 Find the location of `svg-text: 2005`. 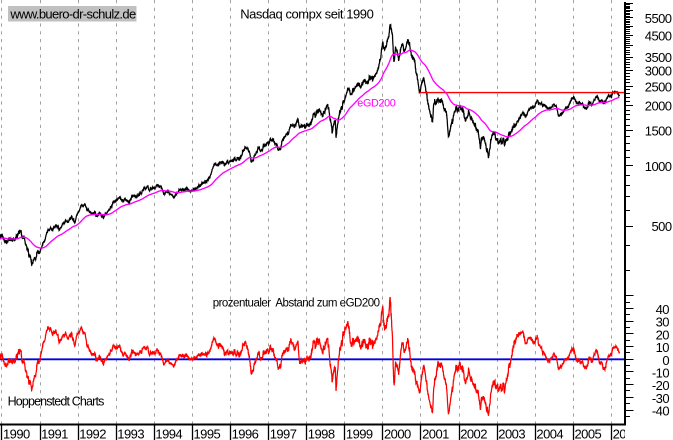

svg-text: 2005 is located at coordinates (588, 433).